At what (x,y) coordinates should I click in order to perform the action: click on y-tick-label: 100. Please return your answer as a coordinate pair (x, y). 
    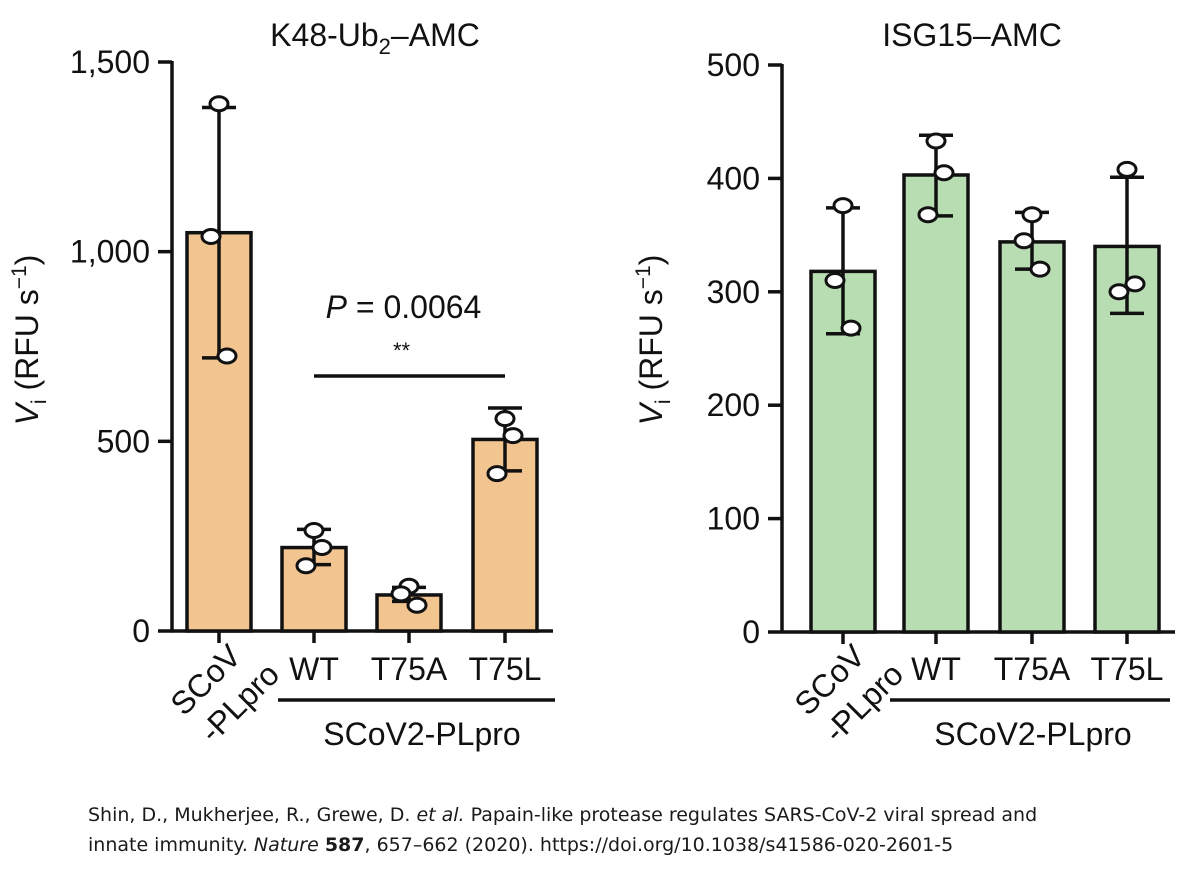
    Looking at the image, I should click on (733, 519).